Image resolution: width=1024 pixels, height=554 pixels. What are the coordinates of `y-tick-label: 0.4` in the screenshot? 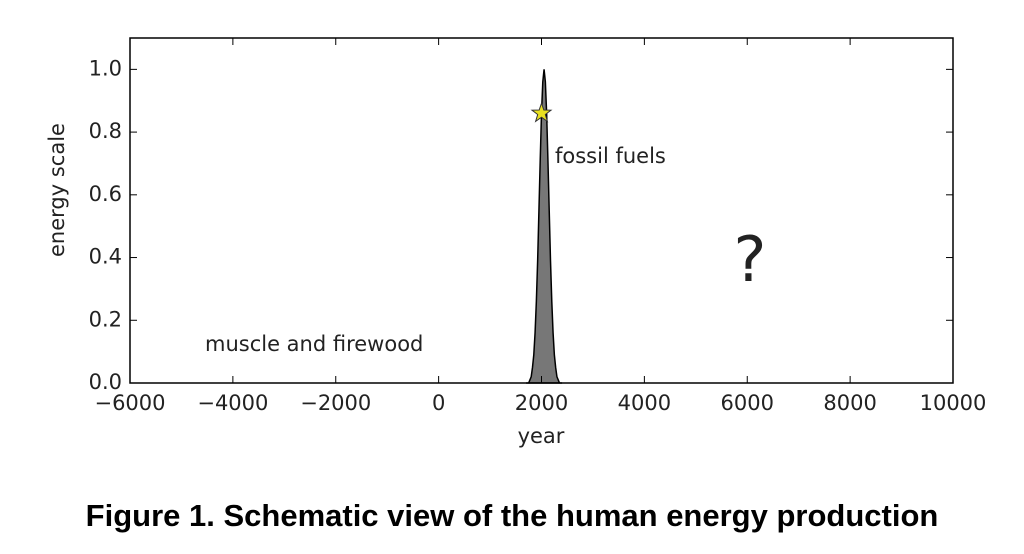 It's located at (105, 257).